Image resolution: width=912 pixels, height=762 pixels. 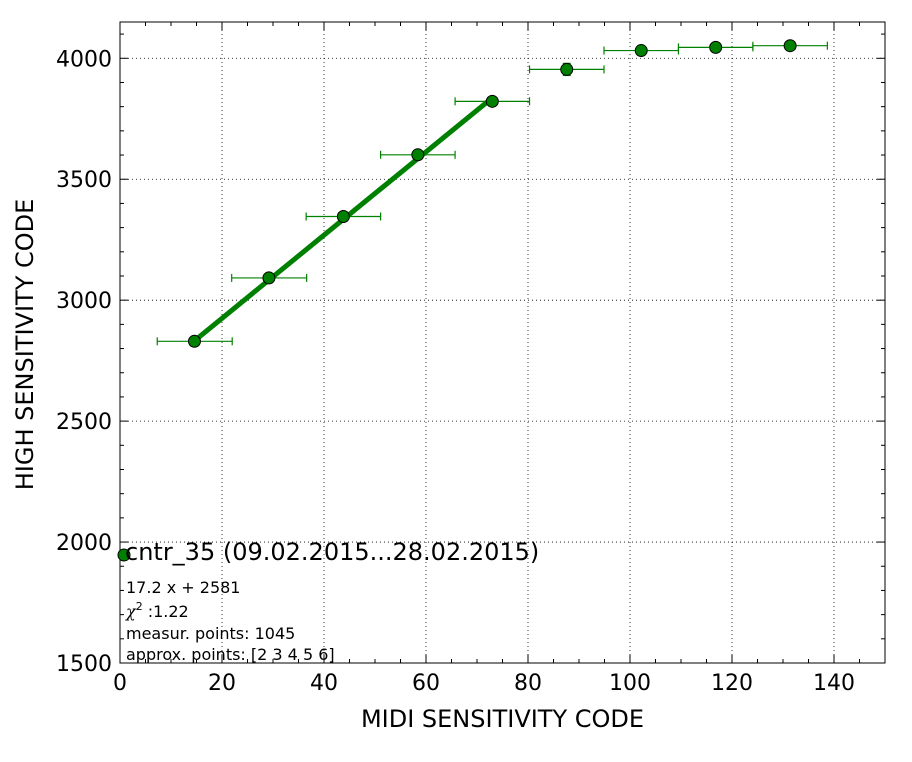 I want to click on x-tick-label: 20, so click(x=222, y=683).